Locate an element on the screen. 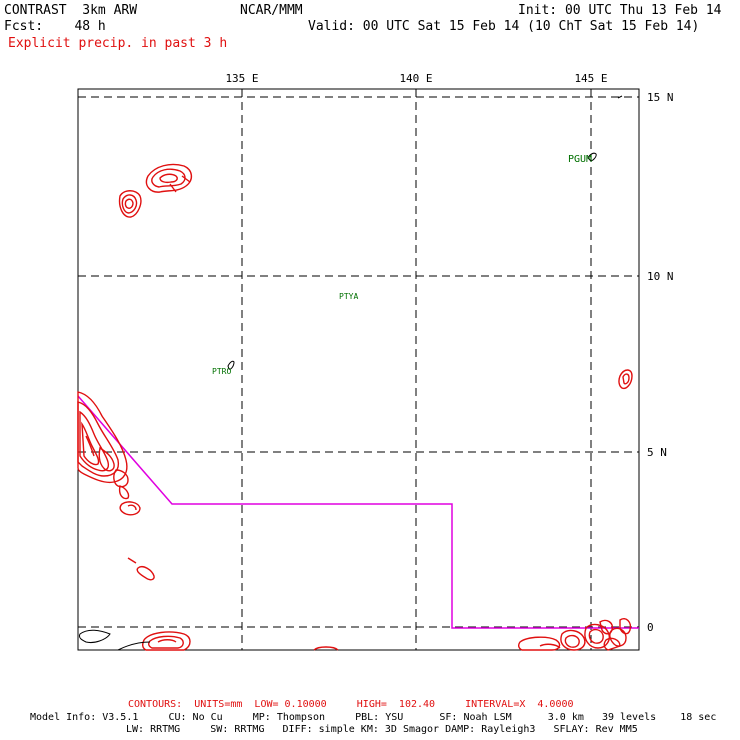 Image resolution: width=740 pixels, height=740 pixels. lat-label-5n: 5 N is located at coordinates (657, 452).